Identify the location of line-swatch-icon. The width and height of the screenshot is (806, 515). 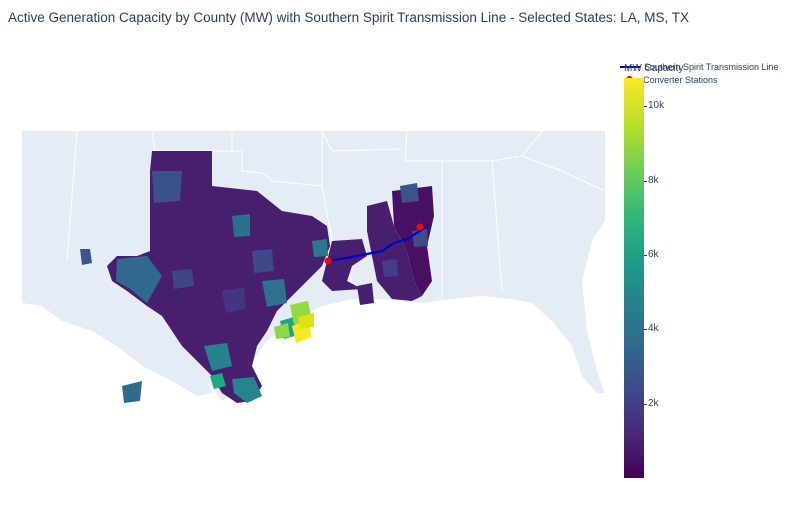
(630, 66).